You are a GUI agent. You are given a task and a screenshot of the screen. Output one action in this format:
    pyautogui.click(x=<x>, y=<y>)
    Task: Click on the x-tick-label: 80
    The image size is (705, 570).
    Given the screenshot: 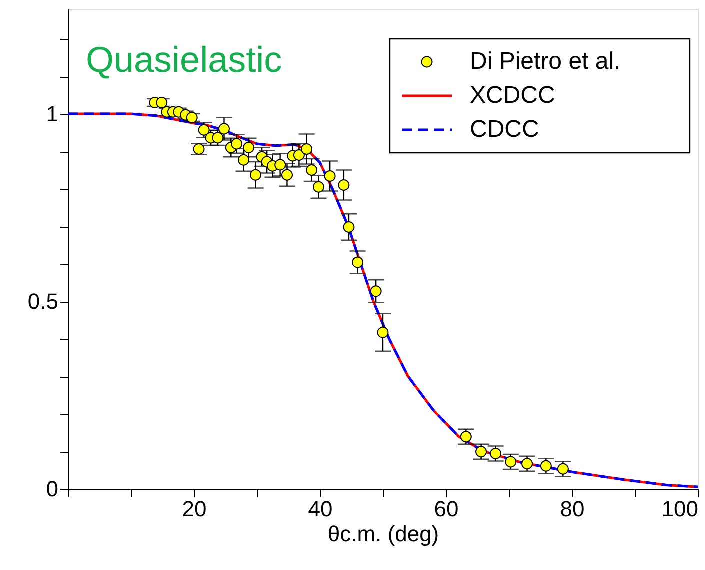 What is the action you would take?
    pyautogui.click(x=572, y=509)
    